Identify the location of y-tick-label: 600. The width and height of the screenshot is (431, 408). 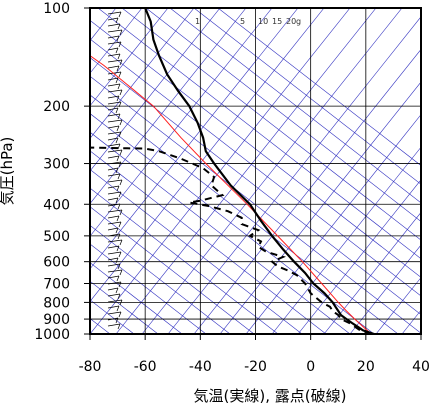
(56, 263).